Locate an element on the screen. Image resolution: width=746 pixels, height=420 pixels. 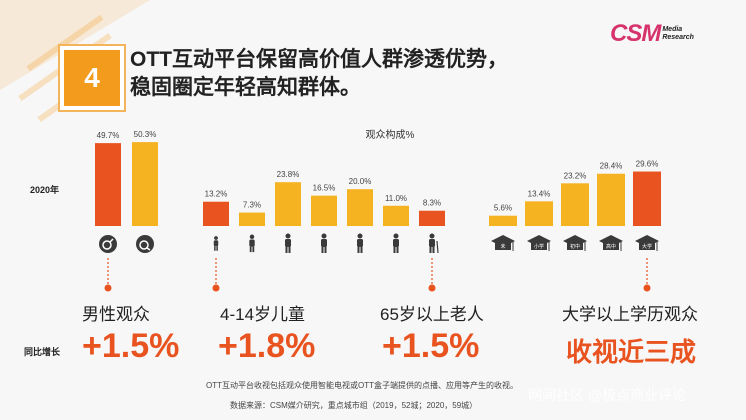
value-label-education-0: 5.6% is located at coordinates (503, 208).